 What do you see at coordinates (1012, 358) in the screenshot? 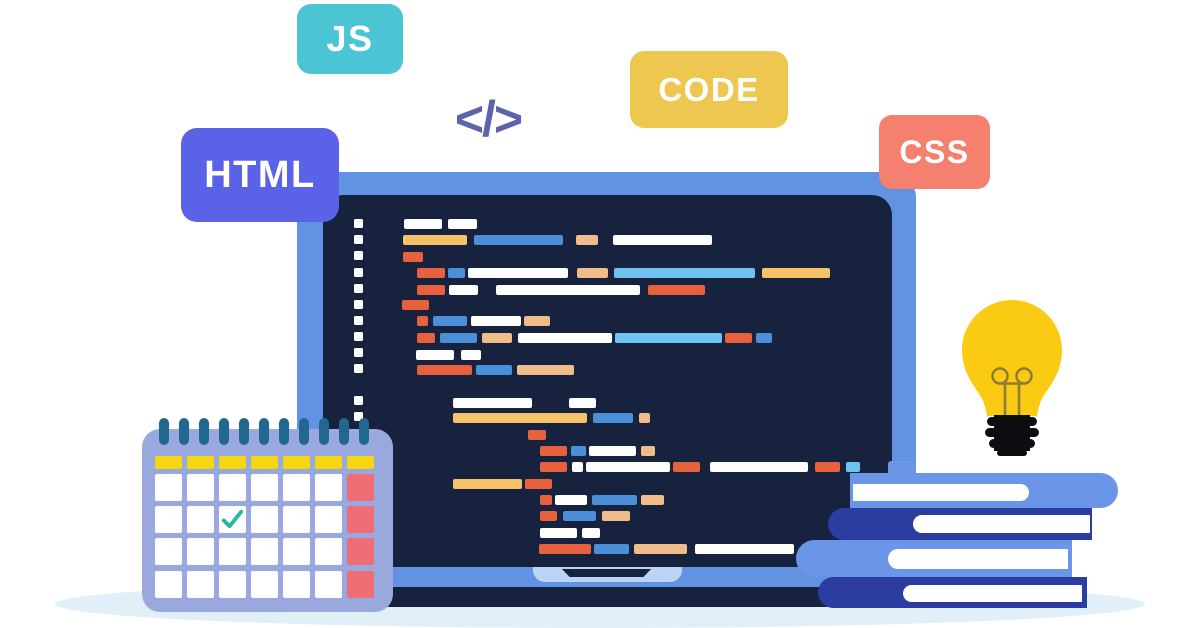
I see `bulb-glass` at bounding box center [1012, 358].